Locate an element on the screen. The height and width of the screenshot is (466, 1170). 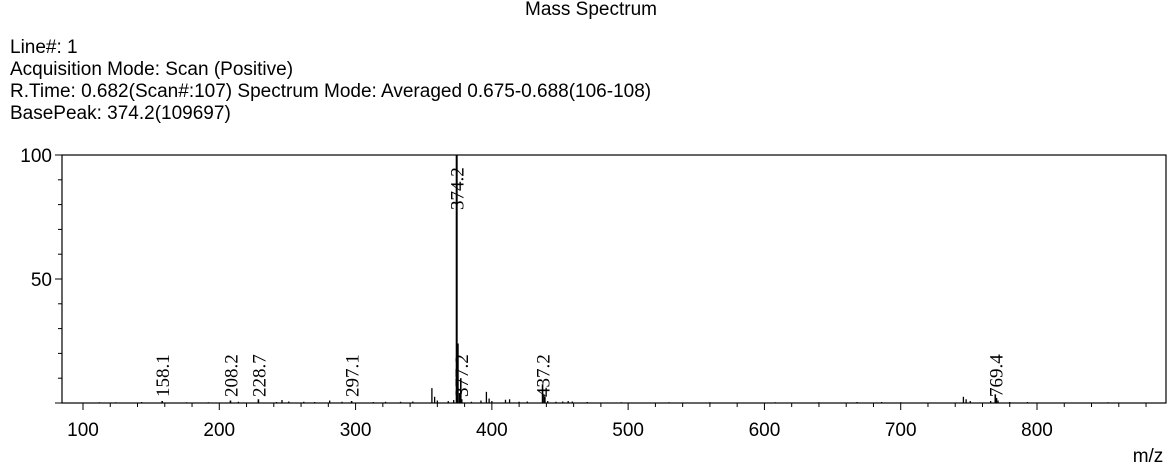
peak-label: 158.1 is located at coordinates (163, 375).